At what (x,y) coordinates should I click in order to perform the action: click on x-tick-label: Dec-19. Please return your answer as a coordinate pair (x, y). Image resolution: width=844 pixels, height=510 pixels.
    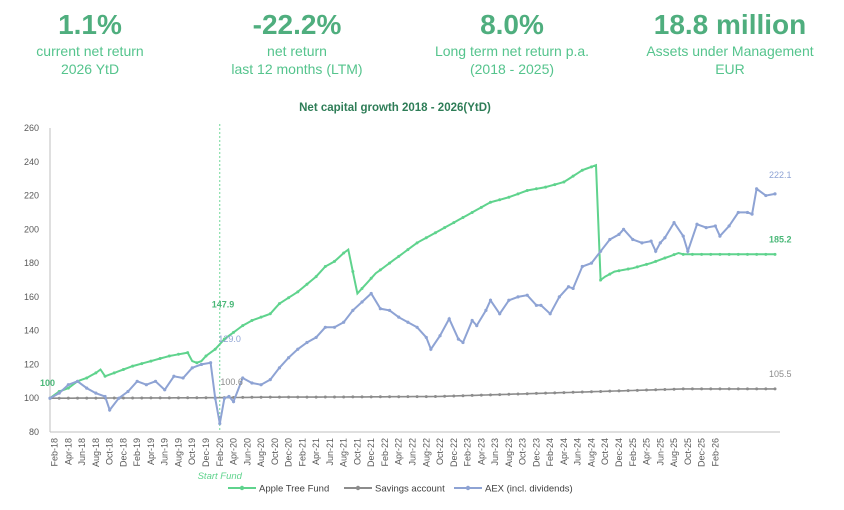
    Looking at the image, I should click on (206, 452).